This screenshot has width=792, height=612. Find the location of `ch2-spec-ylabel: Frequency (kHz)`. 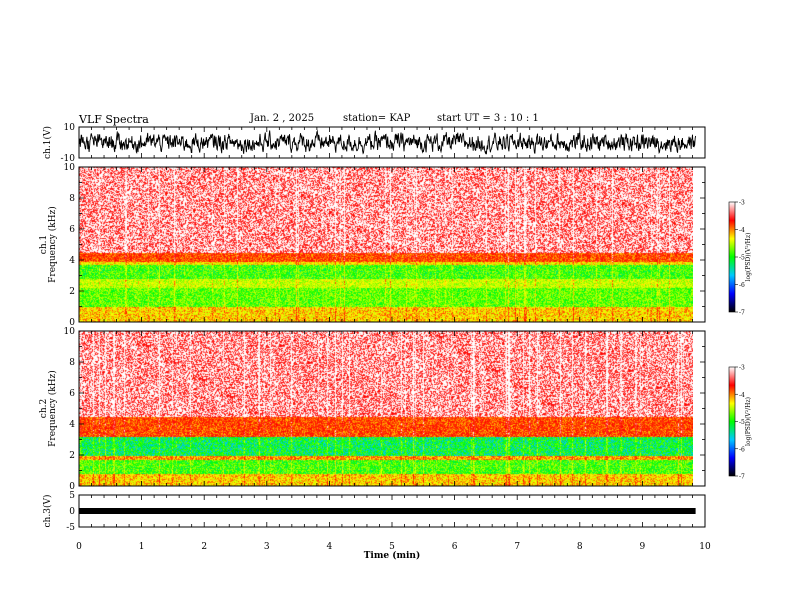

ch2-spec-ylabel: Frequency (kHz) is located at coordinates (52, 408).